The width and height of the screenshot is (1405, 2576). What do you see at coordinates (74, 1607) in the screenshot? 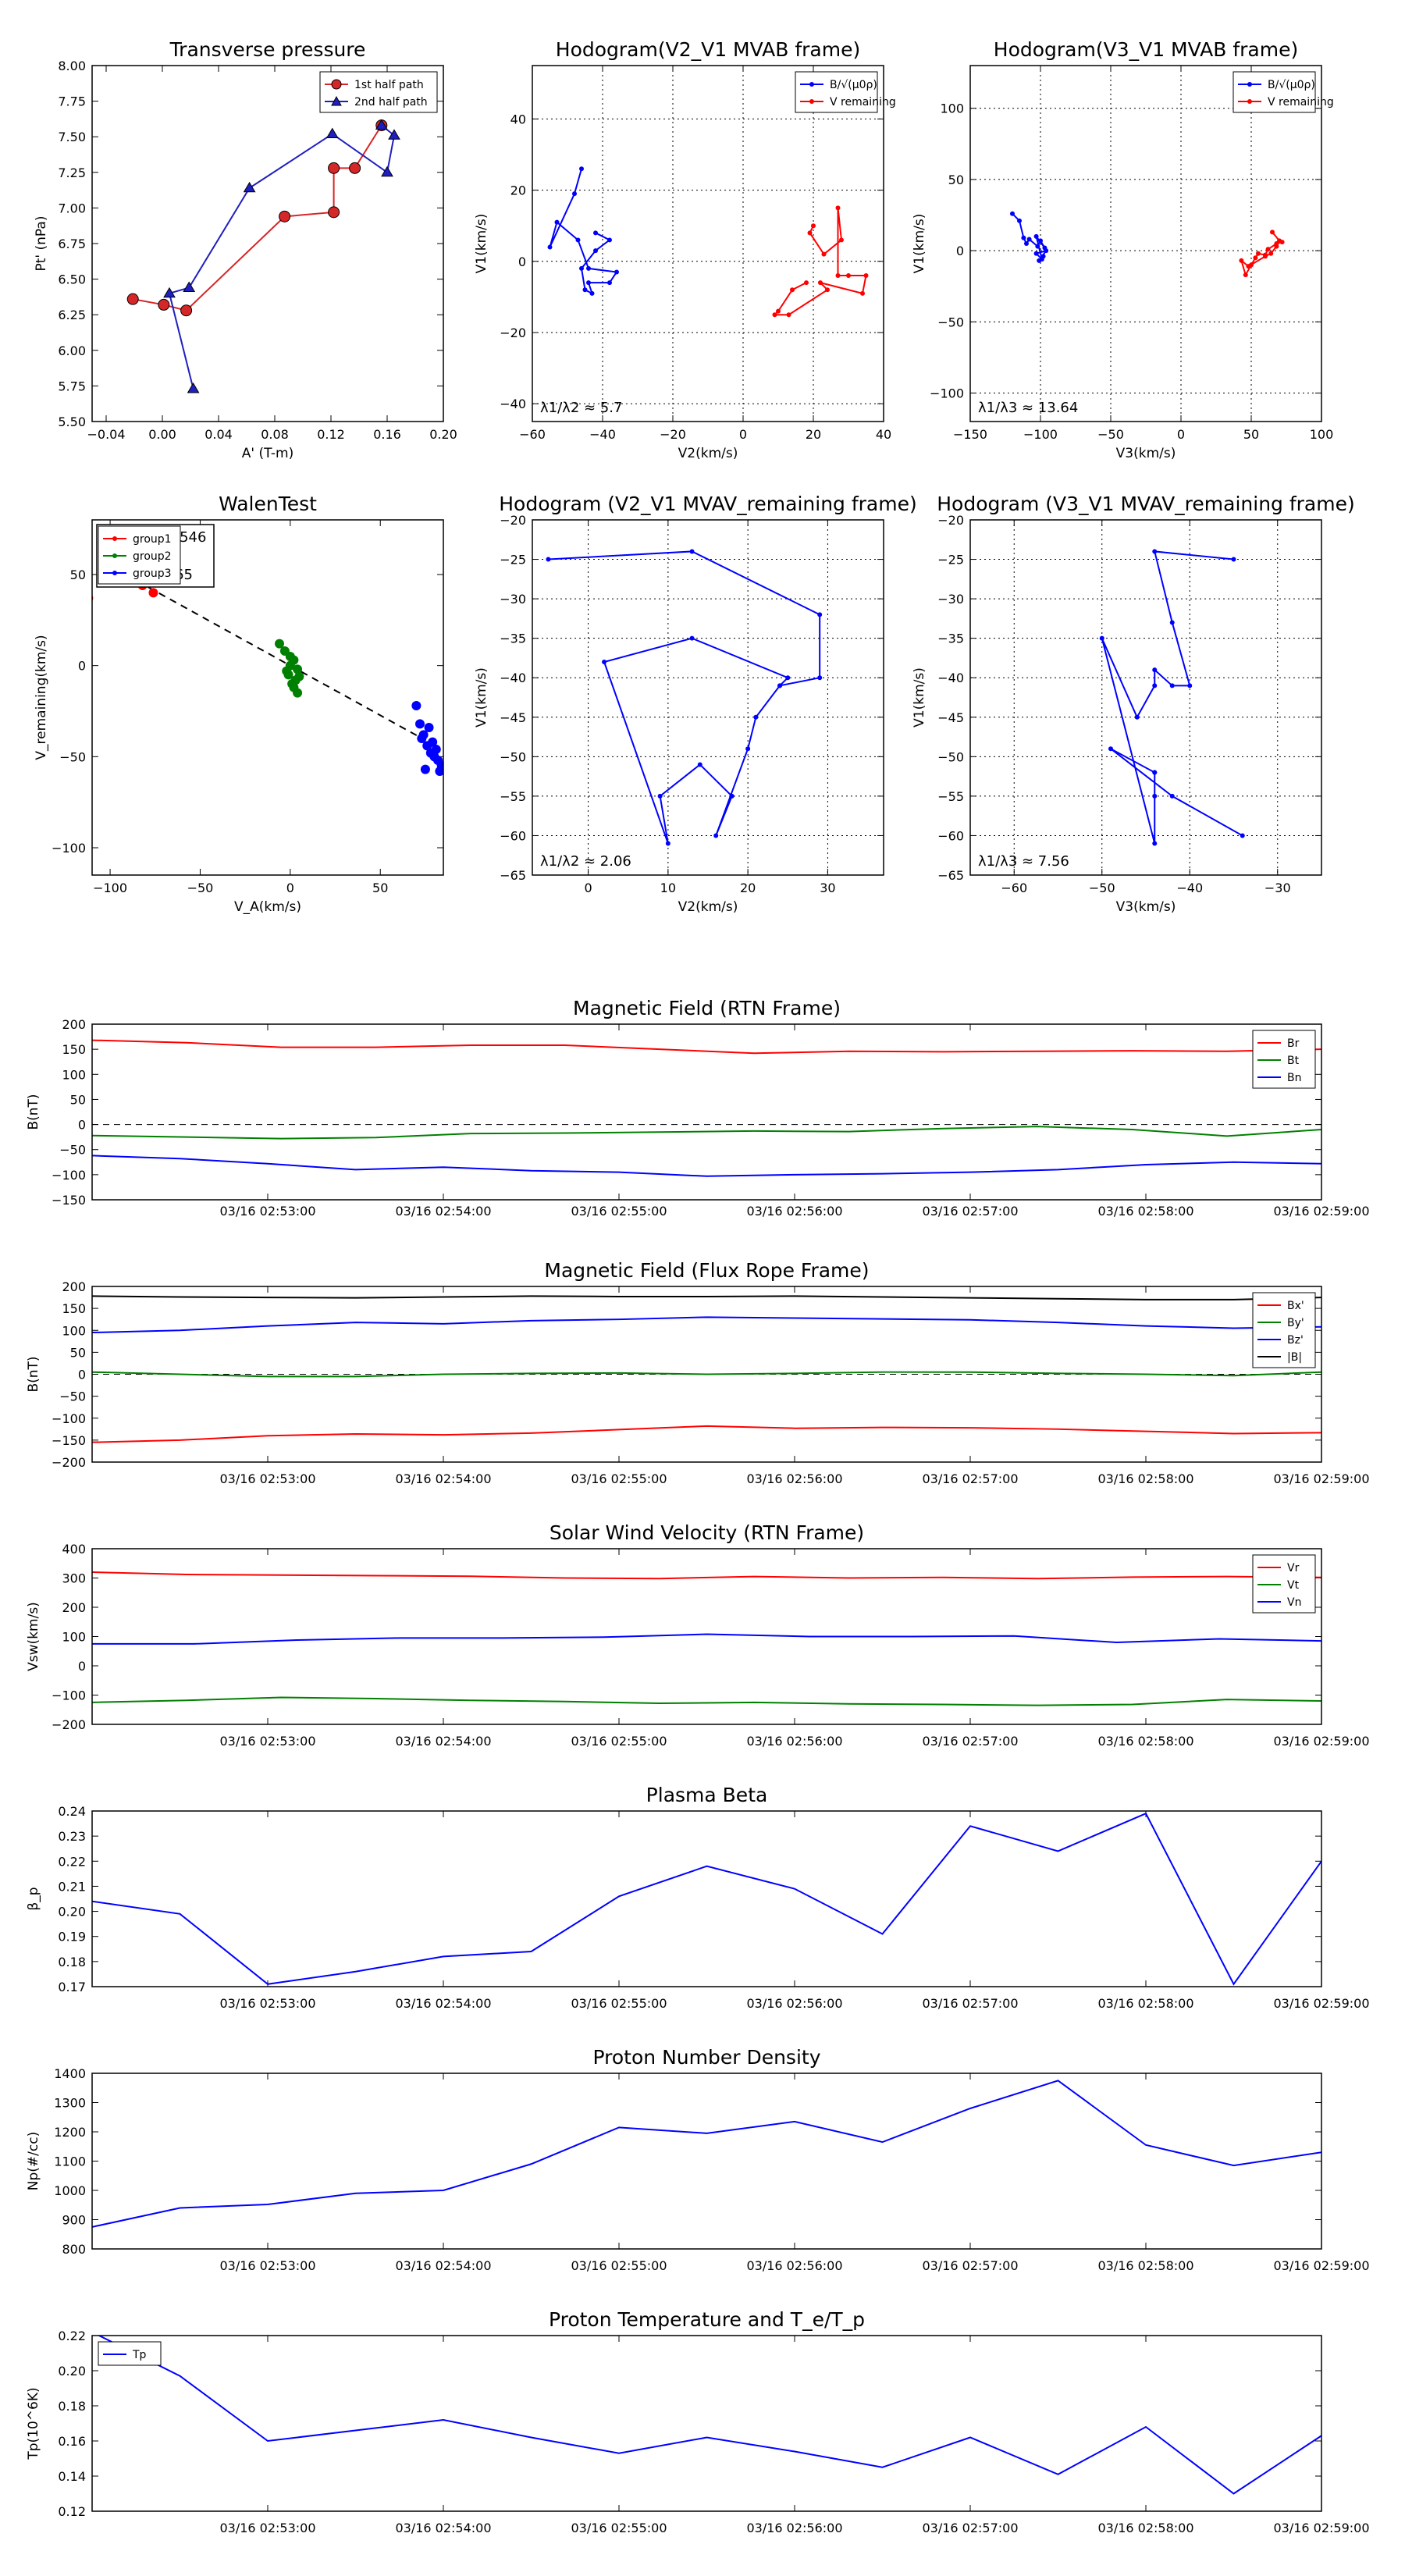
I see `y-tick-label: 200` at bounding box center [74, 1607].